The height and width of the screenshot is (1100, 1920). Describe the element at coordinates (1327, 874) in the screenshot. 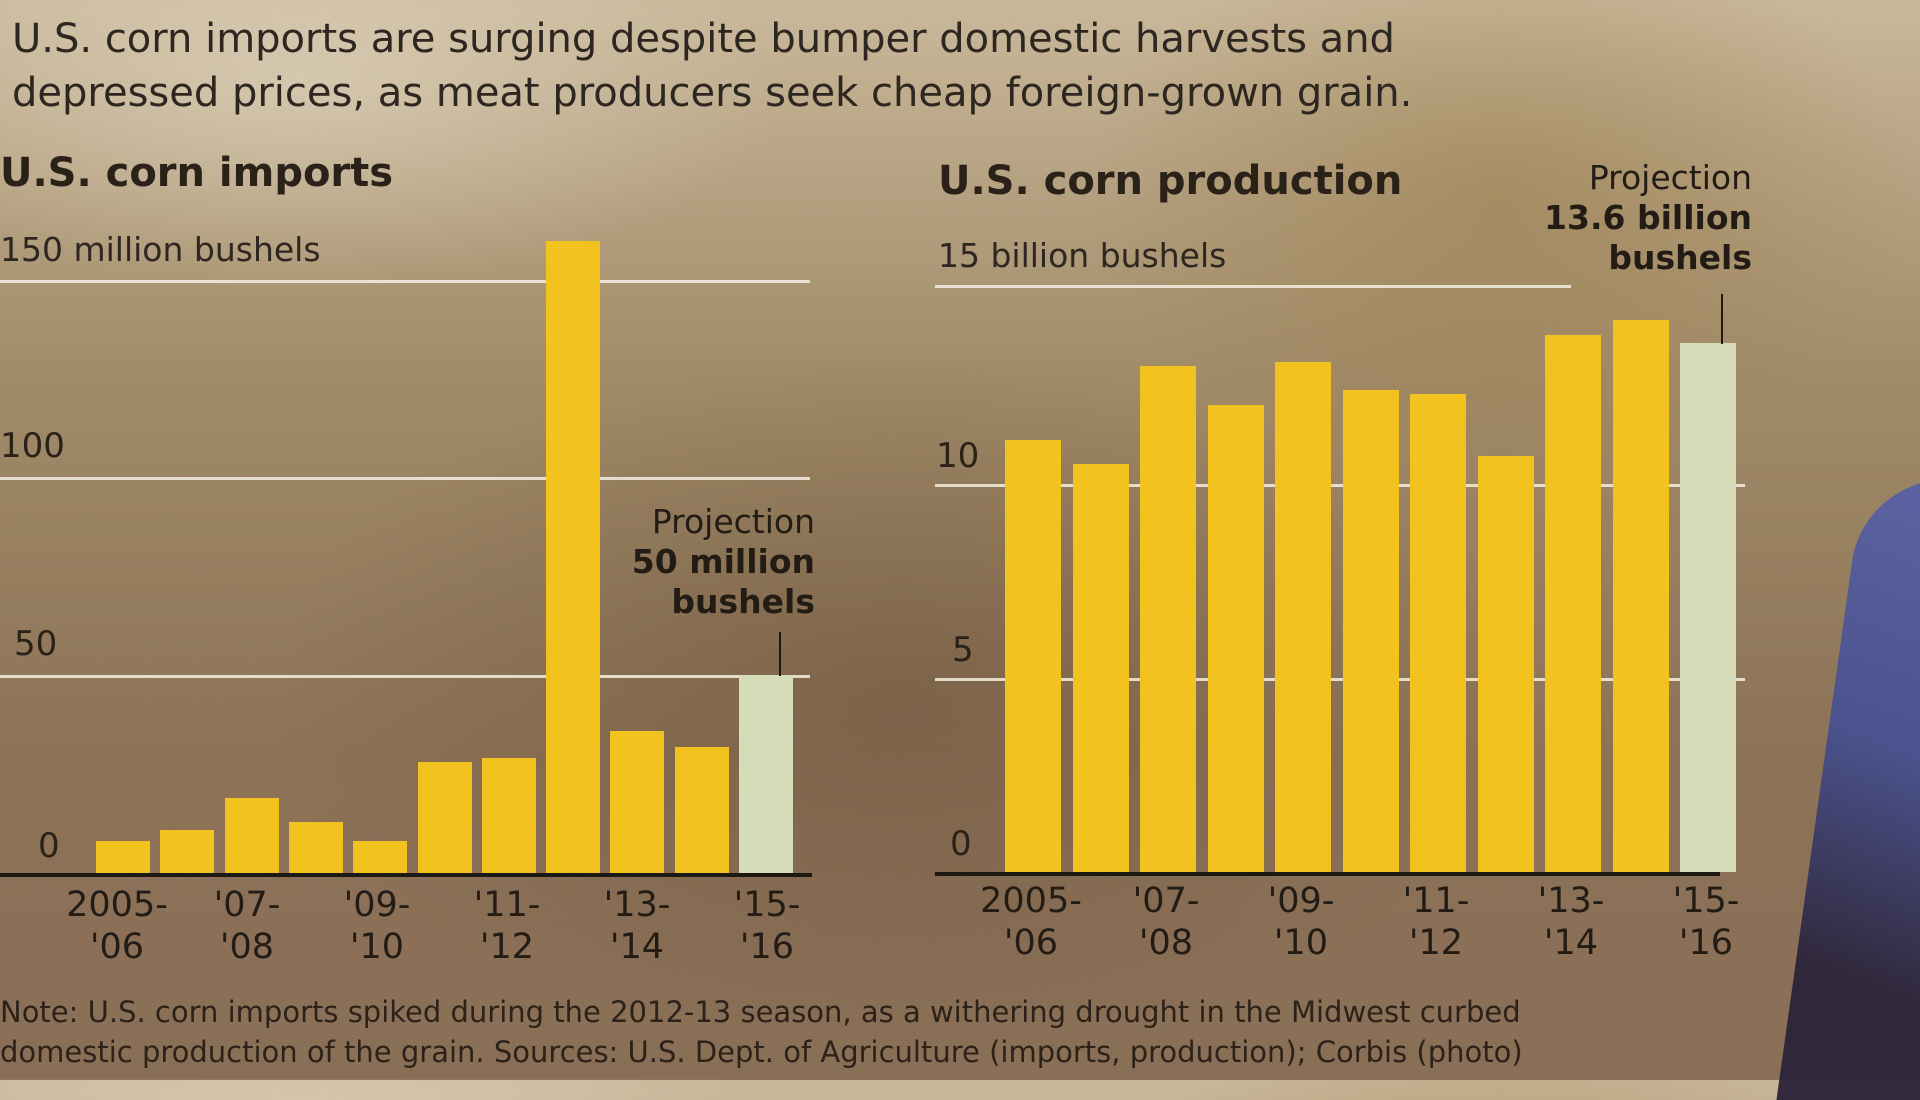

I see `production-x-axis` at that location.